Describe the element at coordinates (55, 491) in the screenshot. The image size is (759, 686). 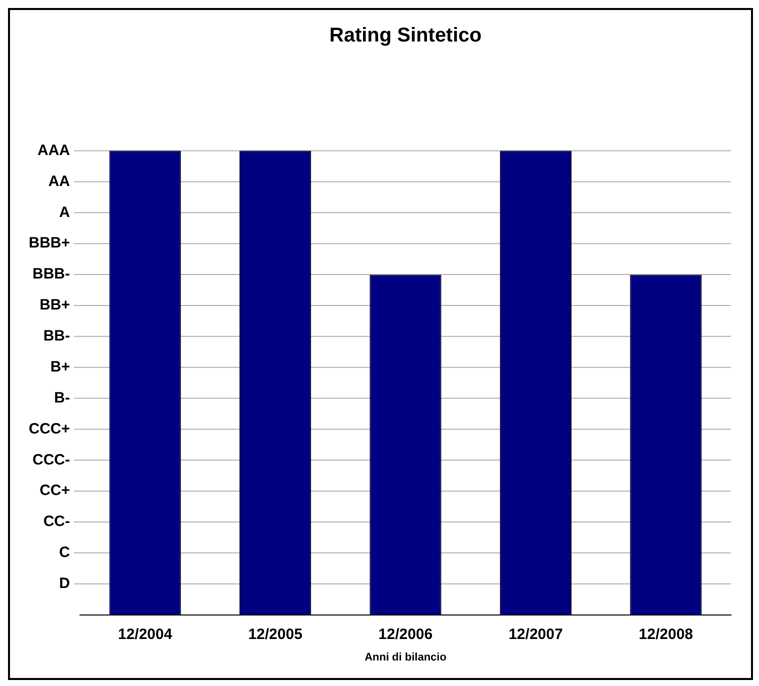
I see `text: CC+` at that location.